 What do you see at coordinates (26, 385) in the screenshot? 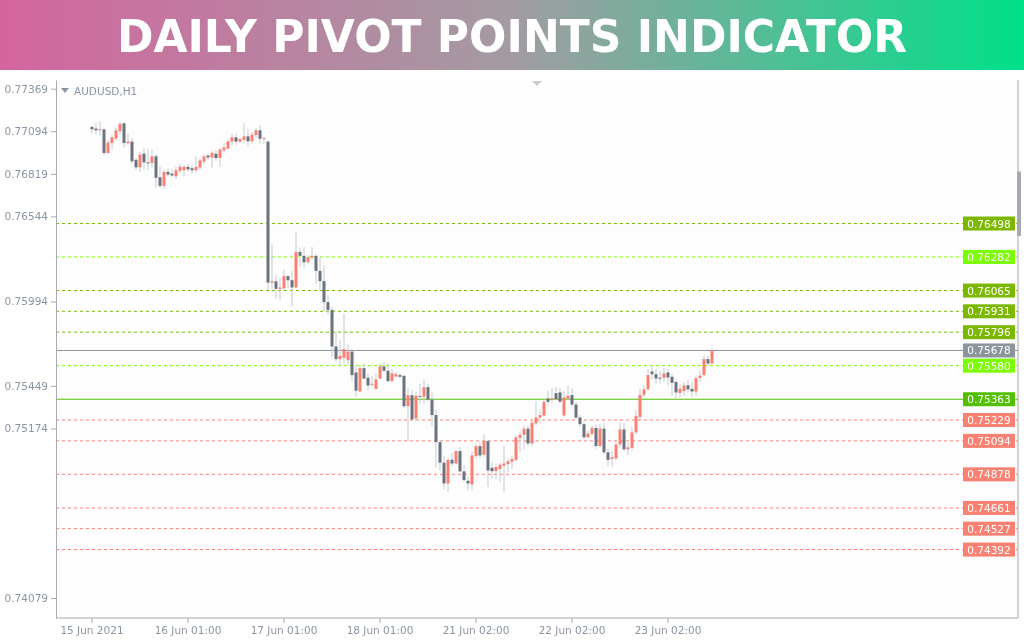
I see `y-tick-label: 0.75449` at bounding box center [26, 385].